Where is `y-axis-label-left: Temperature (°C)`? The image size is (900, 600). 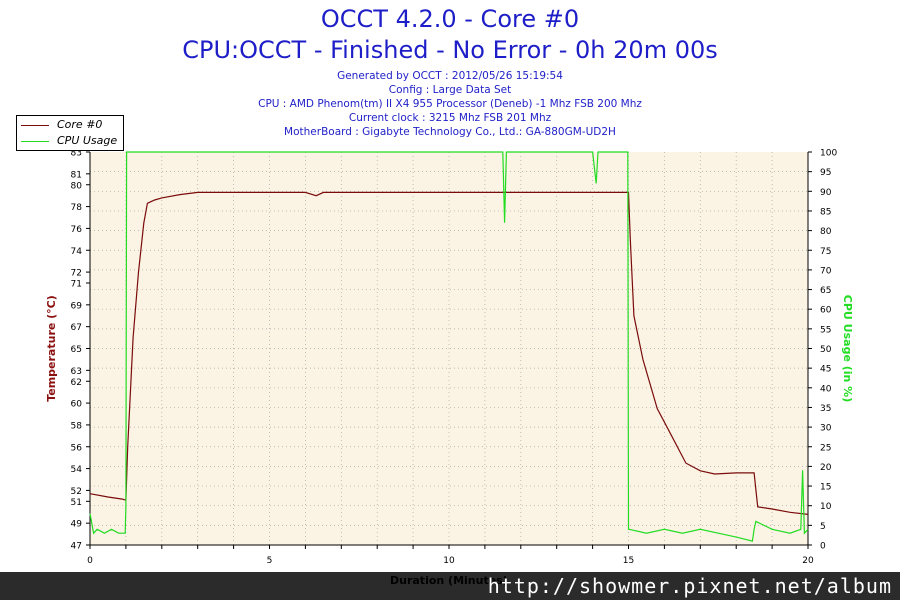 y-axis-label-left: Temperature (°C) is located at coordinates (51, 348).